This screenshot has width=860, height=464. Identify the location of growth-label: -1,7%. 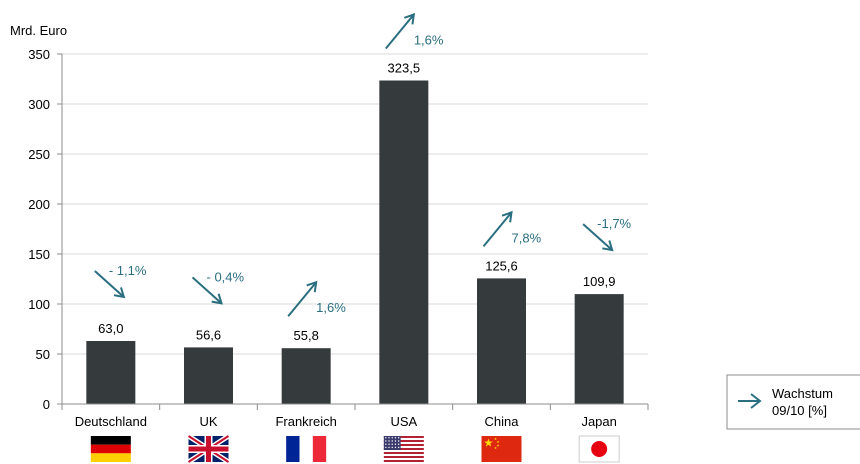
(614, 223).